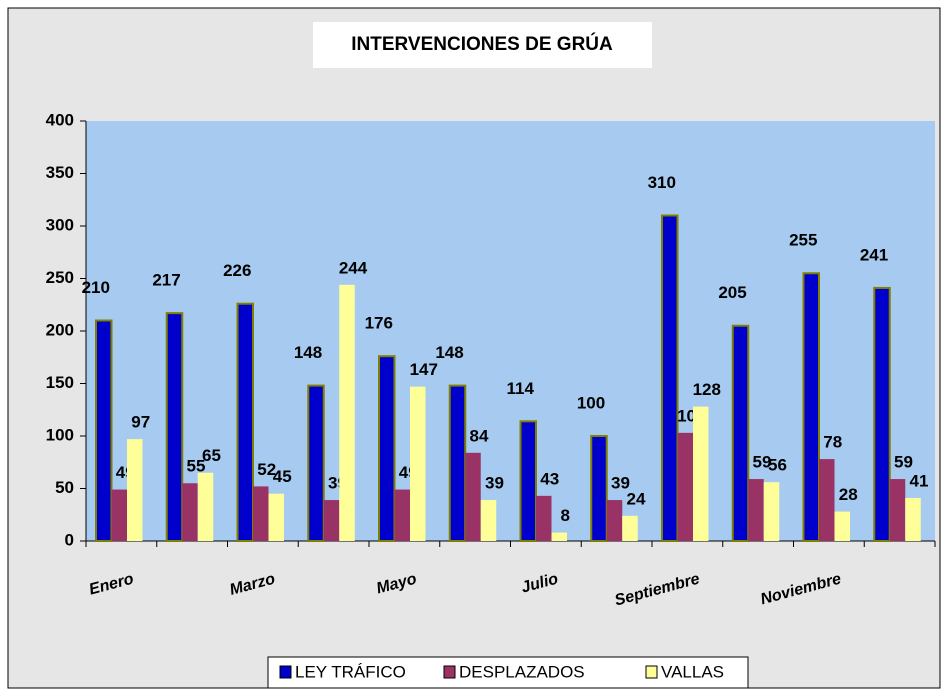  I want to click on value-label: 41, so click(919, 480).